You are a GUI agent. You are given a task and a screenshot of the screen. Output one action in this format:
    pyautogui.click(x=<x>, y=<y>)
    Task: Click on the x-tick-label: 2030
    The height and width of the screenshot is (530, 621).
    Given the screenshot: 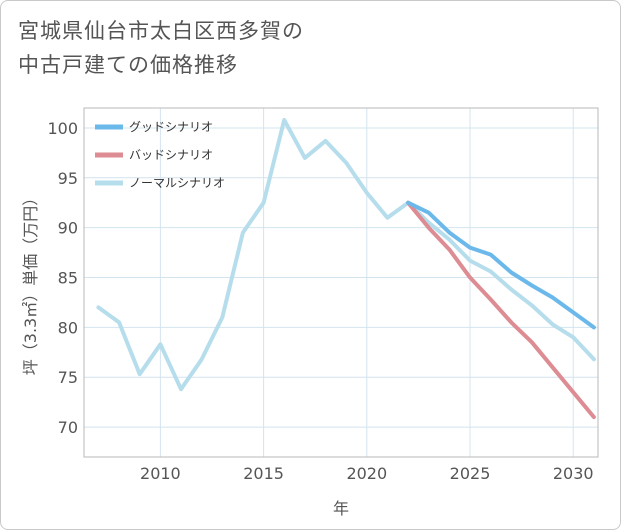 What is the action you would take?
    pyautogui.click(x=573, y=473)
    